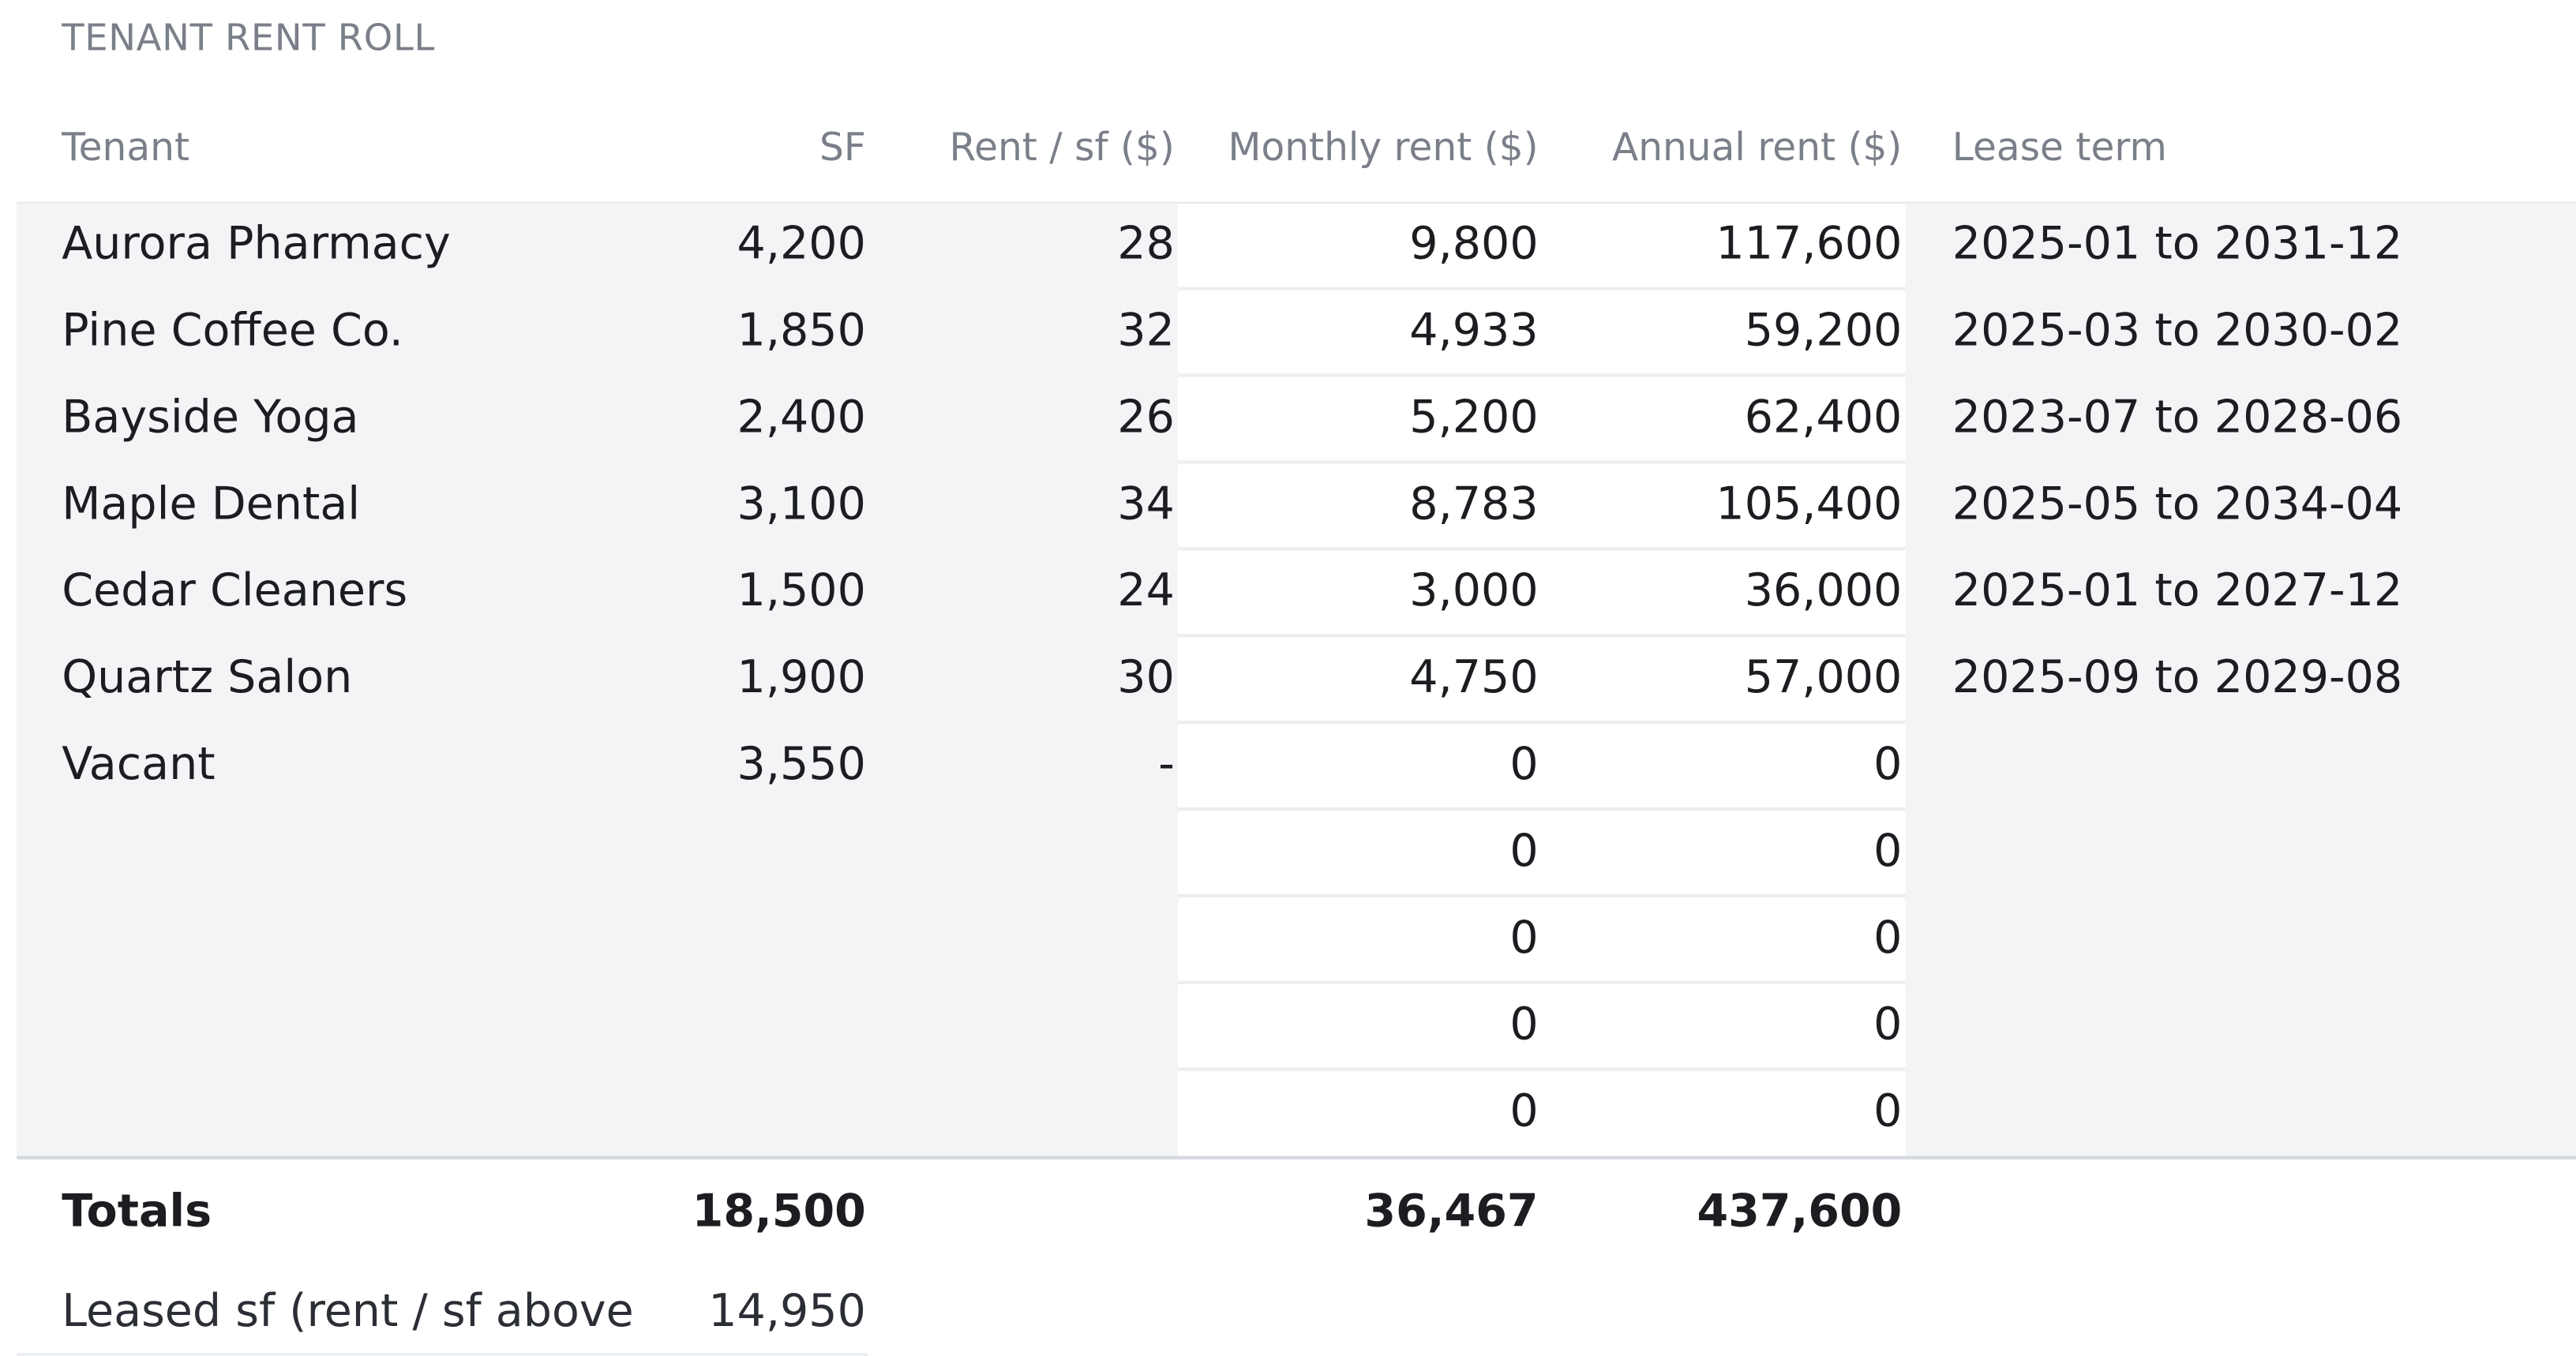  I want to click on annual-rent-cell: 36,000, so click(1824, 591).